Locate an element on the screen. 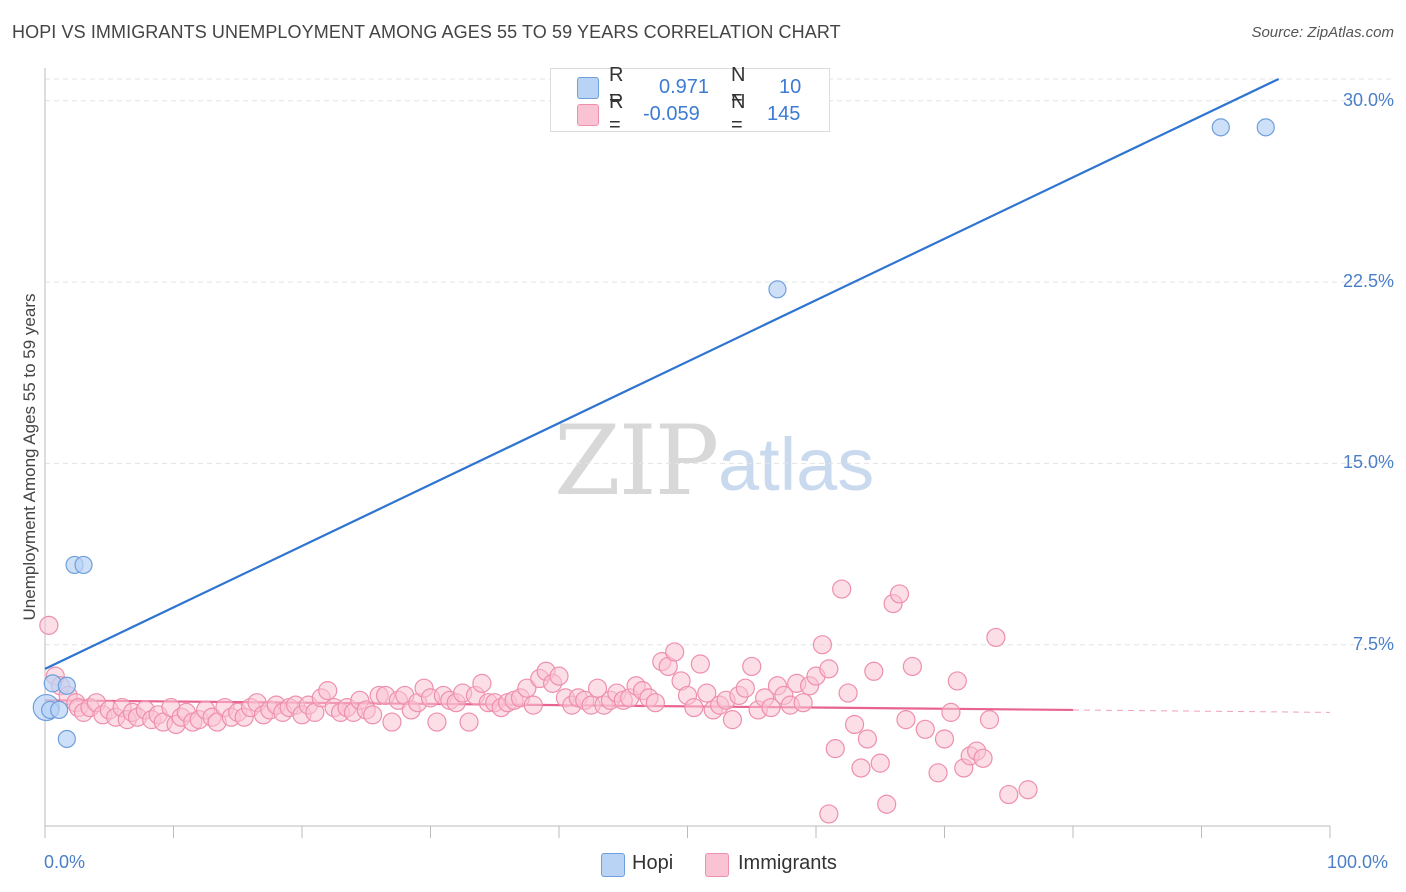 Image resolution: width=1406 pixels, height=892 pixels. x-tick-label-min: 0.0% is located at coordinates (65, 862).